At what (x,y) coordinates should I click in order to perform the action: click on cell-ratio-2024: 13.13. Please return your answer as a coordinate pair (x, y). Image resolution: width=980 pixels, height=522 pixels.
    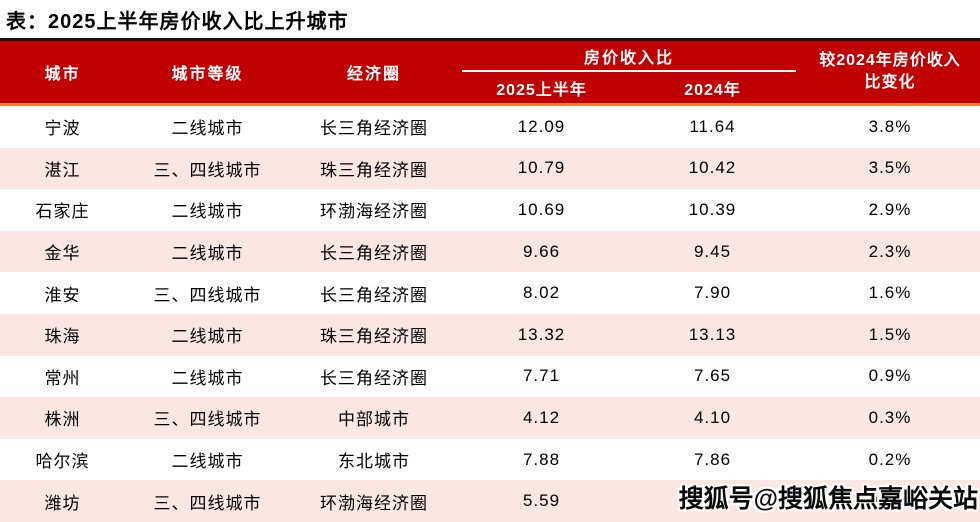
    Looking at the image, I should click on (712, 334).